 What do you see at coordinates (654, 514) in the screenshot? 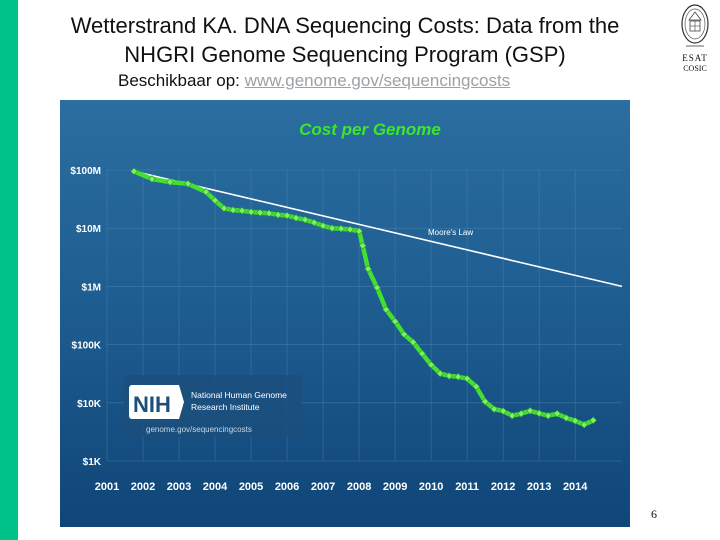
I see `page-number: 6` at bounding box center [654, 514].